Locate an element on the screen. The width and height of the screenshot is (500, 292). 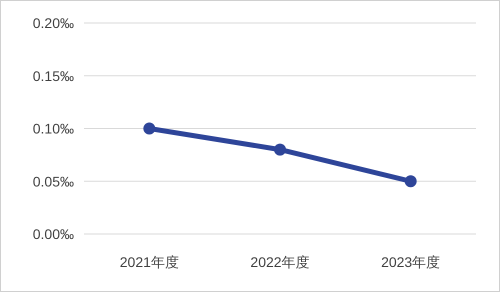
y-tick-label: 0.20‰ is located at coordinates (53, 23).